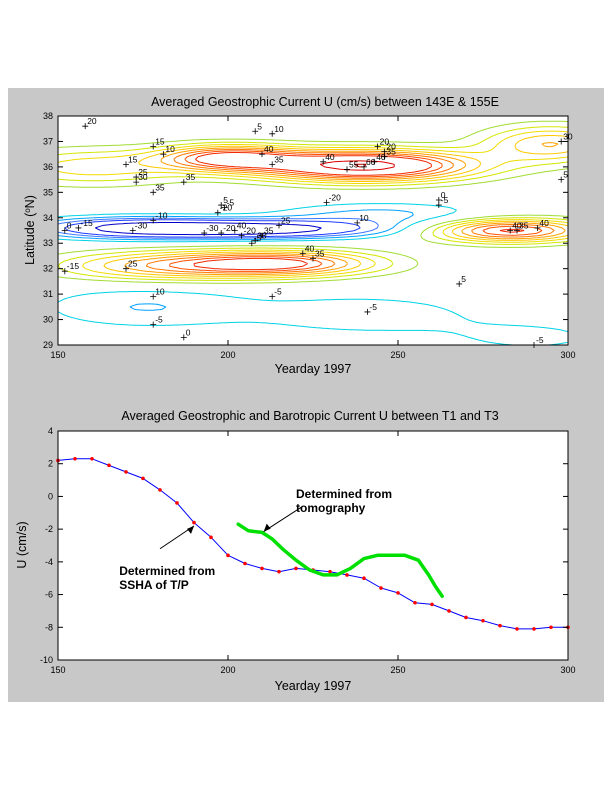  Describe the element at coordinates (30, 238) in the screenshot. I see `contour-y-axis-label-prefix: Latitude (` at that location.